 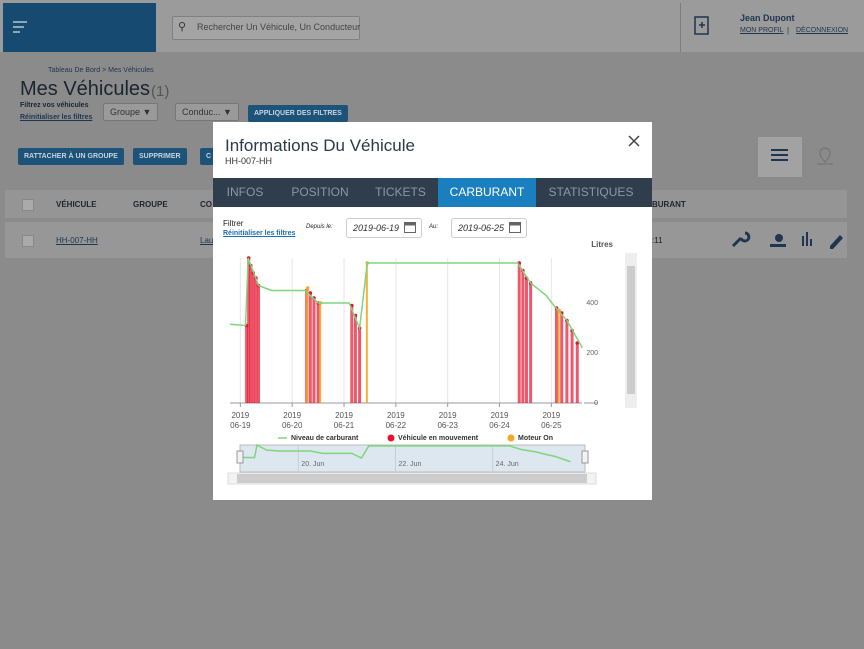 I want to click on nav-thumb, so click(x=412, y=478).